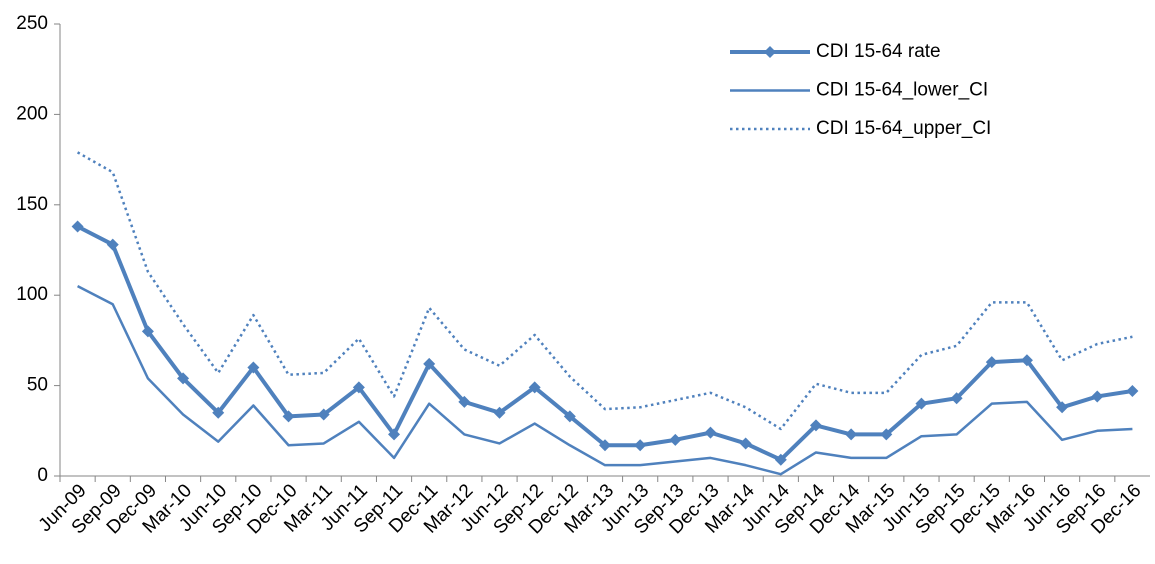  I want to click on y-tick-label: 150, so click(32, 204).